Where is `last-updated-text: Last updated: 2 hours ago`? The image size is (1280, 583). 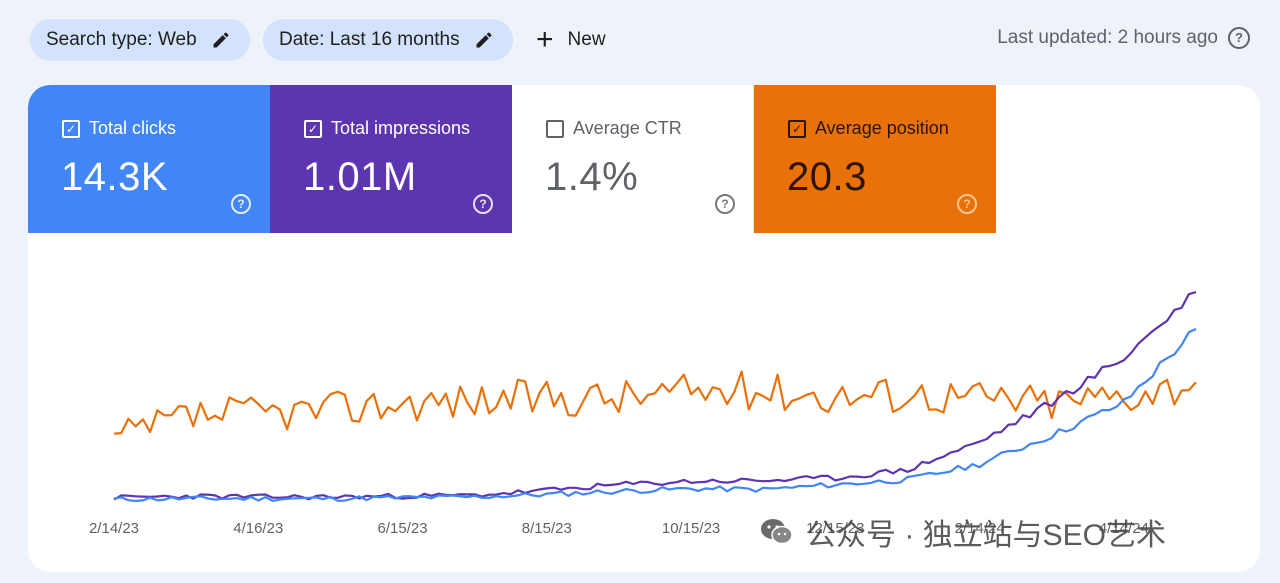 last-updated-text: Last updated: 2 hours ago is located at coordinates (1107, 37).